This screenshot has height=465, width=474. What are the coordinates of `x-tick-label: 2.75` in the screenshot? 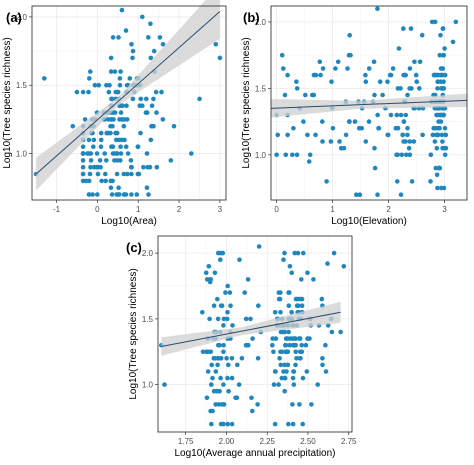 It's located at (349, 441).